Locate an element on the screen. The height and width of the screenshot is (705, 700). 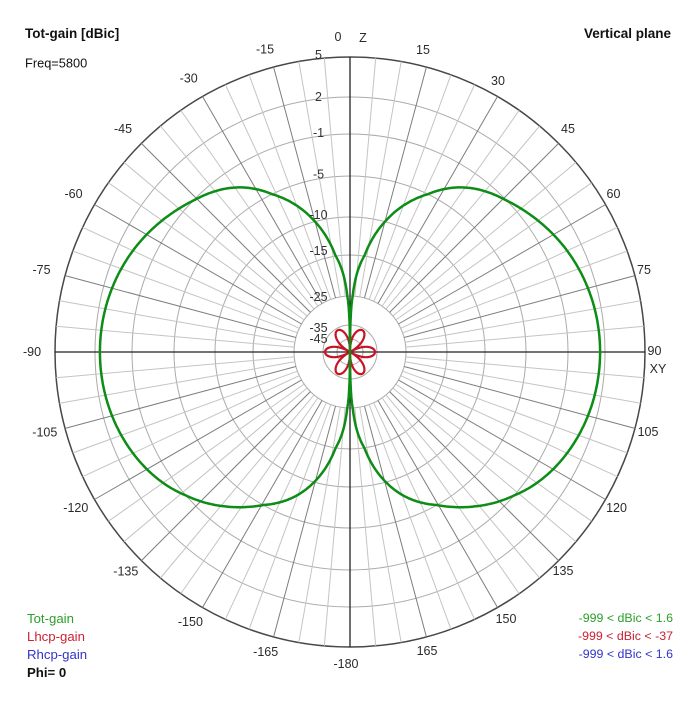
svg-text: -105 is located at coordinates (44, 432).